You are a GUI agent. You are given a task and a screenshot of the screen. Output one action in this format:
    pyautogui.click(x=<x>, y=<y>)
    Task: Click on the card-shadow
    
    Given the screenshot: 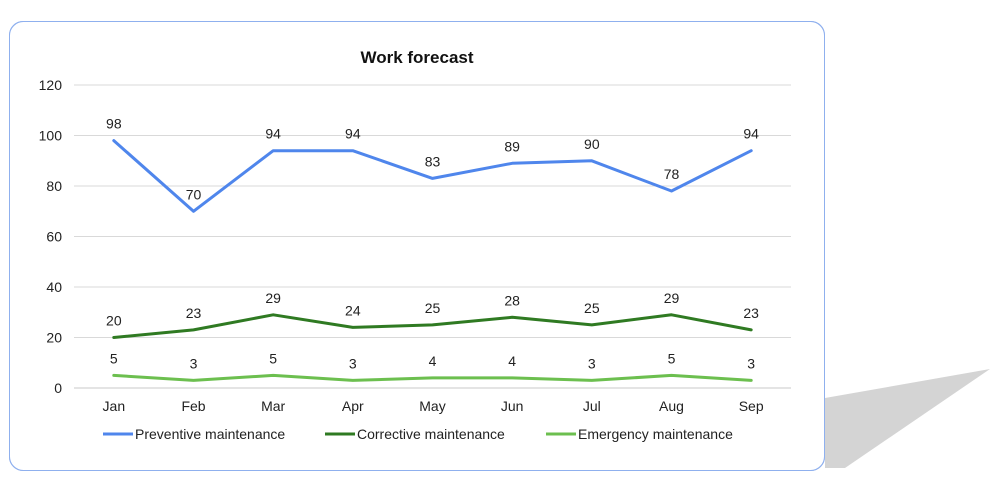 What is the action you would take?
    pyautogui.click(x=907, y=418)
    